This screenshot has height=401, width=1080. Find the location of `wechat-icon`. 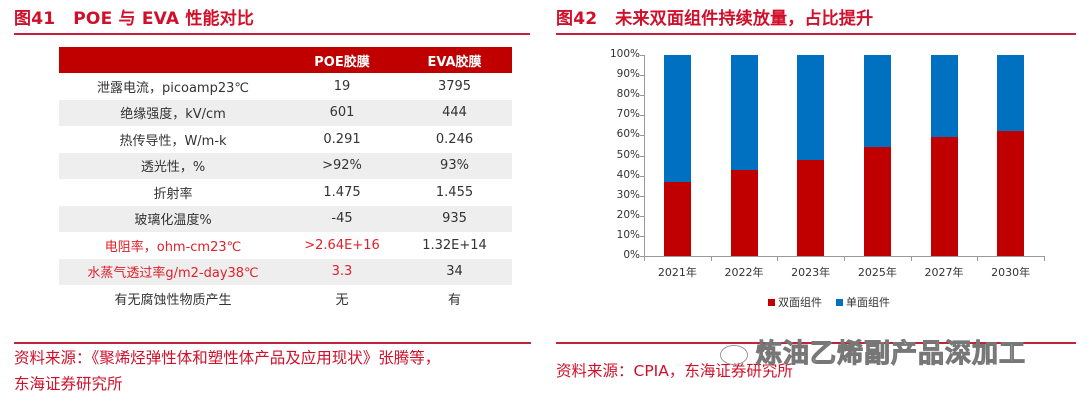

wechat-icon is located at coordinates (734, 354).